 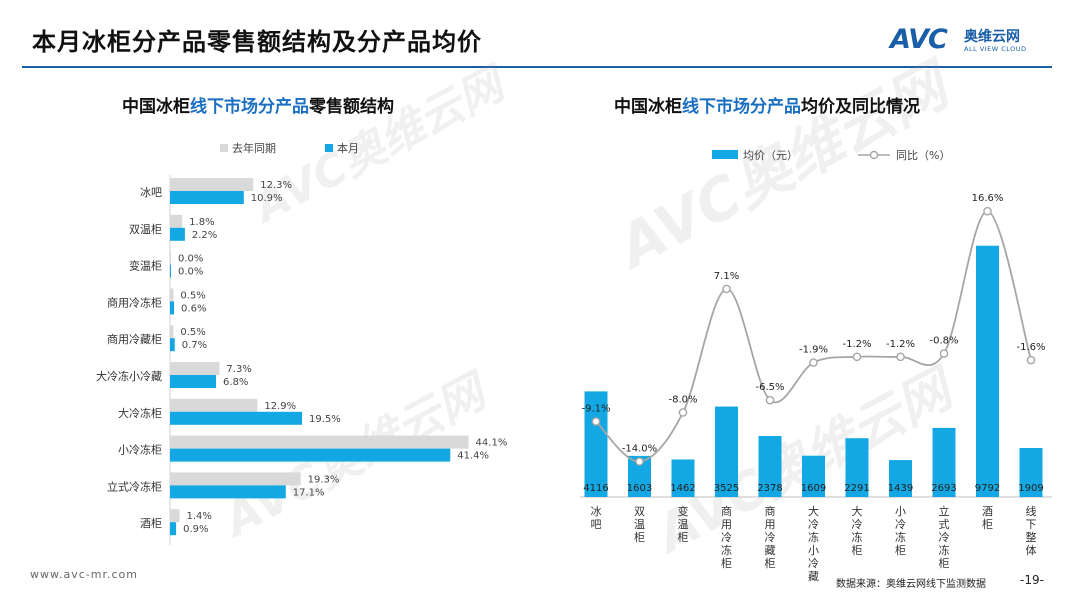 What do you see at coordinates (726, 276) in the screenshot?
I see `data-label-yoy: 7.1%` at bounding box center [726, 276].